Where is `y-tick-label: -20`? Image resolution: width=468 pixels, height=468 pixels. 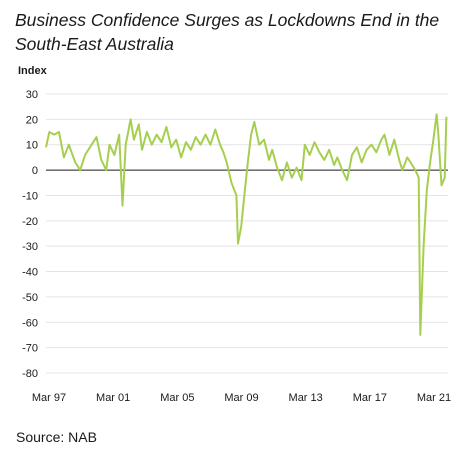 y-tick-label: -20 is located at coordinates (30, 222).